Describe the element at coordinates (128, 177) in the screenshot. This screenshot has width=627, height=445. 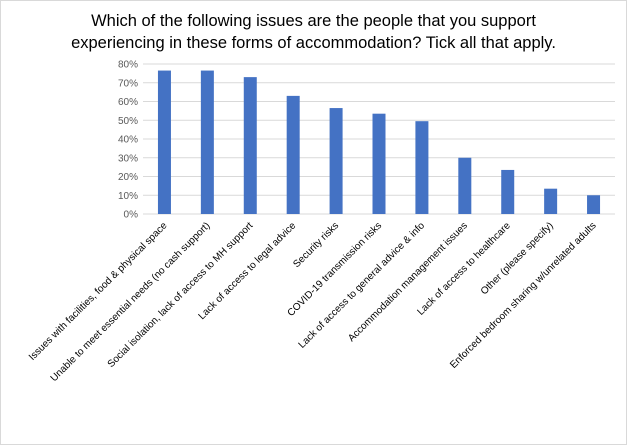
I see `y-tick-label: 20%` at that location.